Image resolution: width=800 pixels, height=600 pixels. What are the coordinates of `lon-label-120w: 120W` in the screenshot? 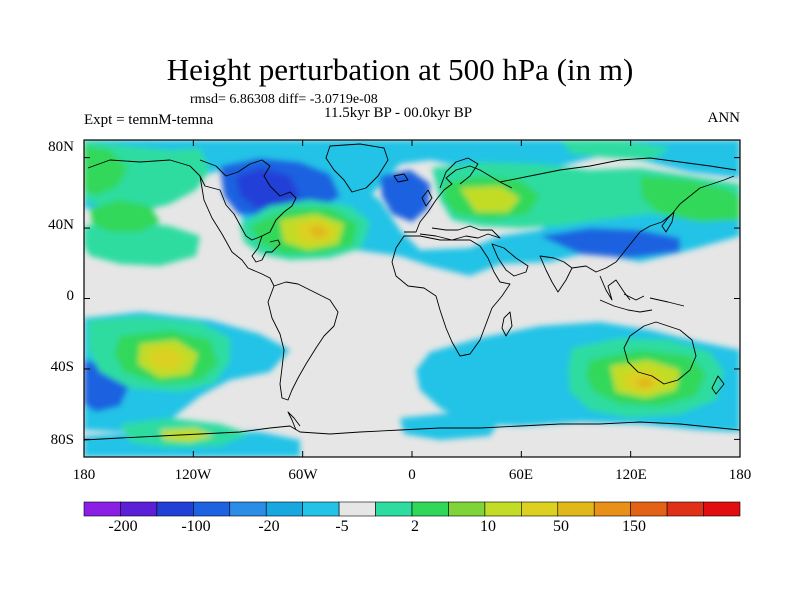 It's located at (193, 475).